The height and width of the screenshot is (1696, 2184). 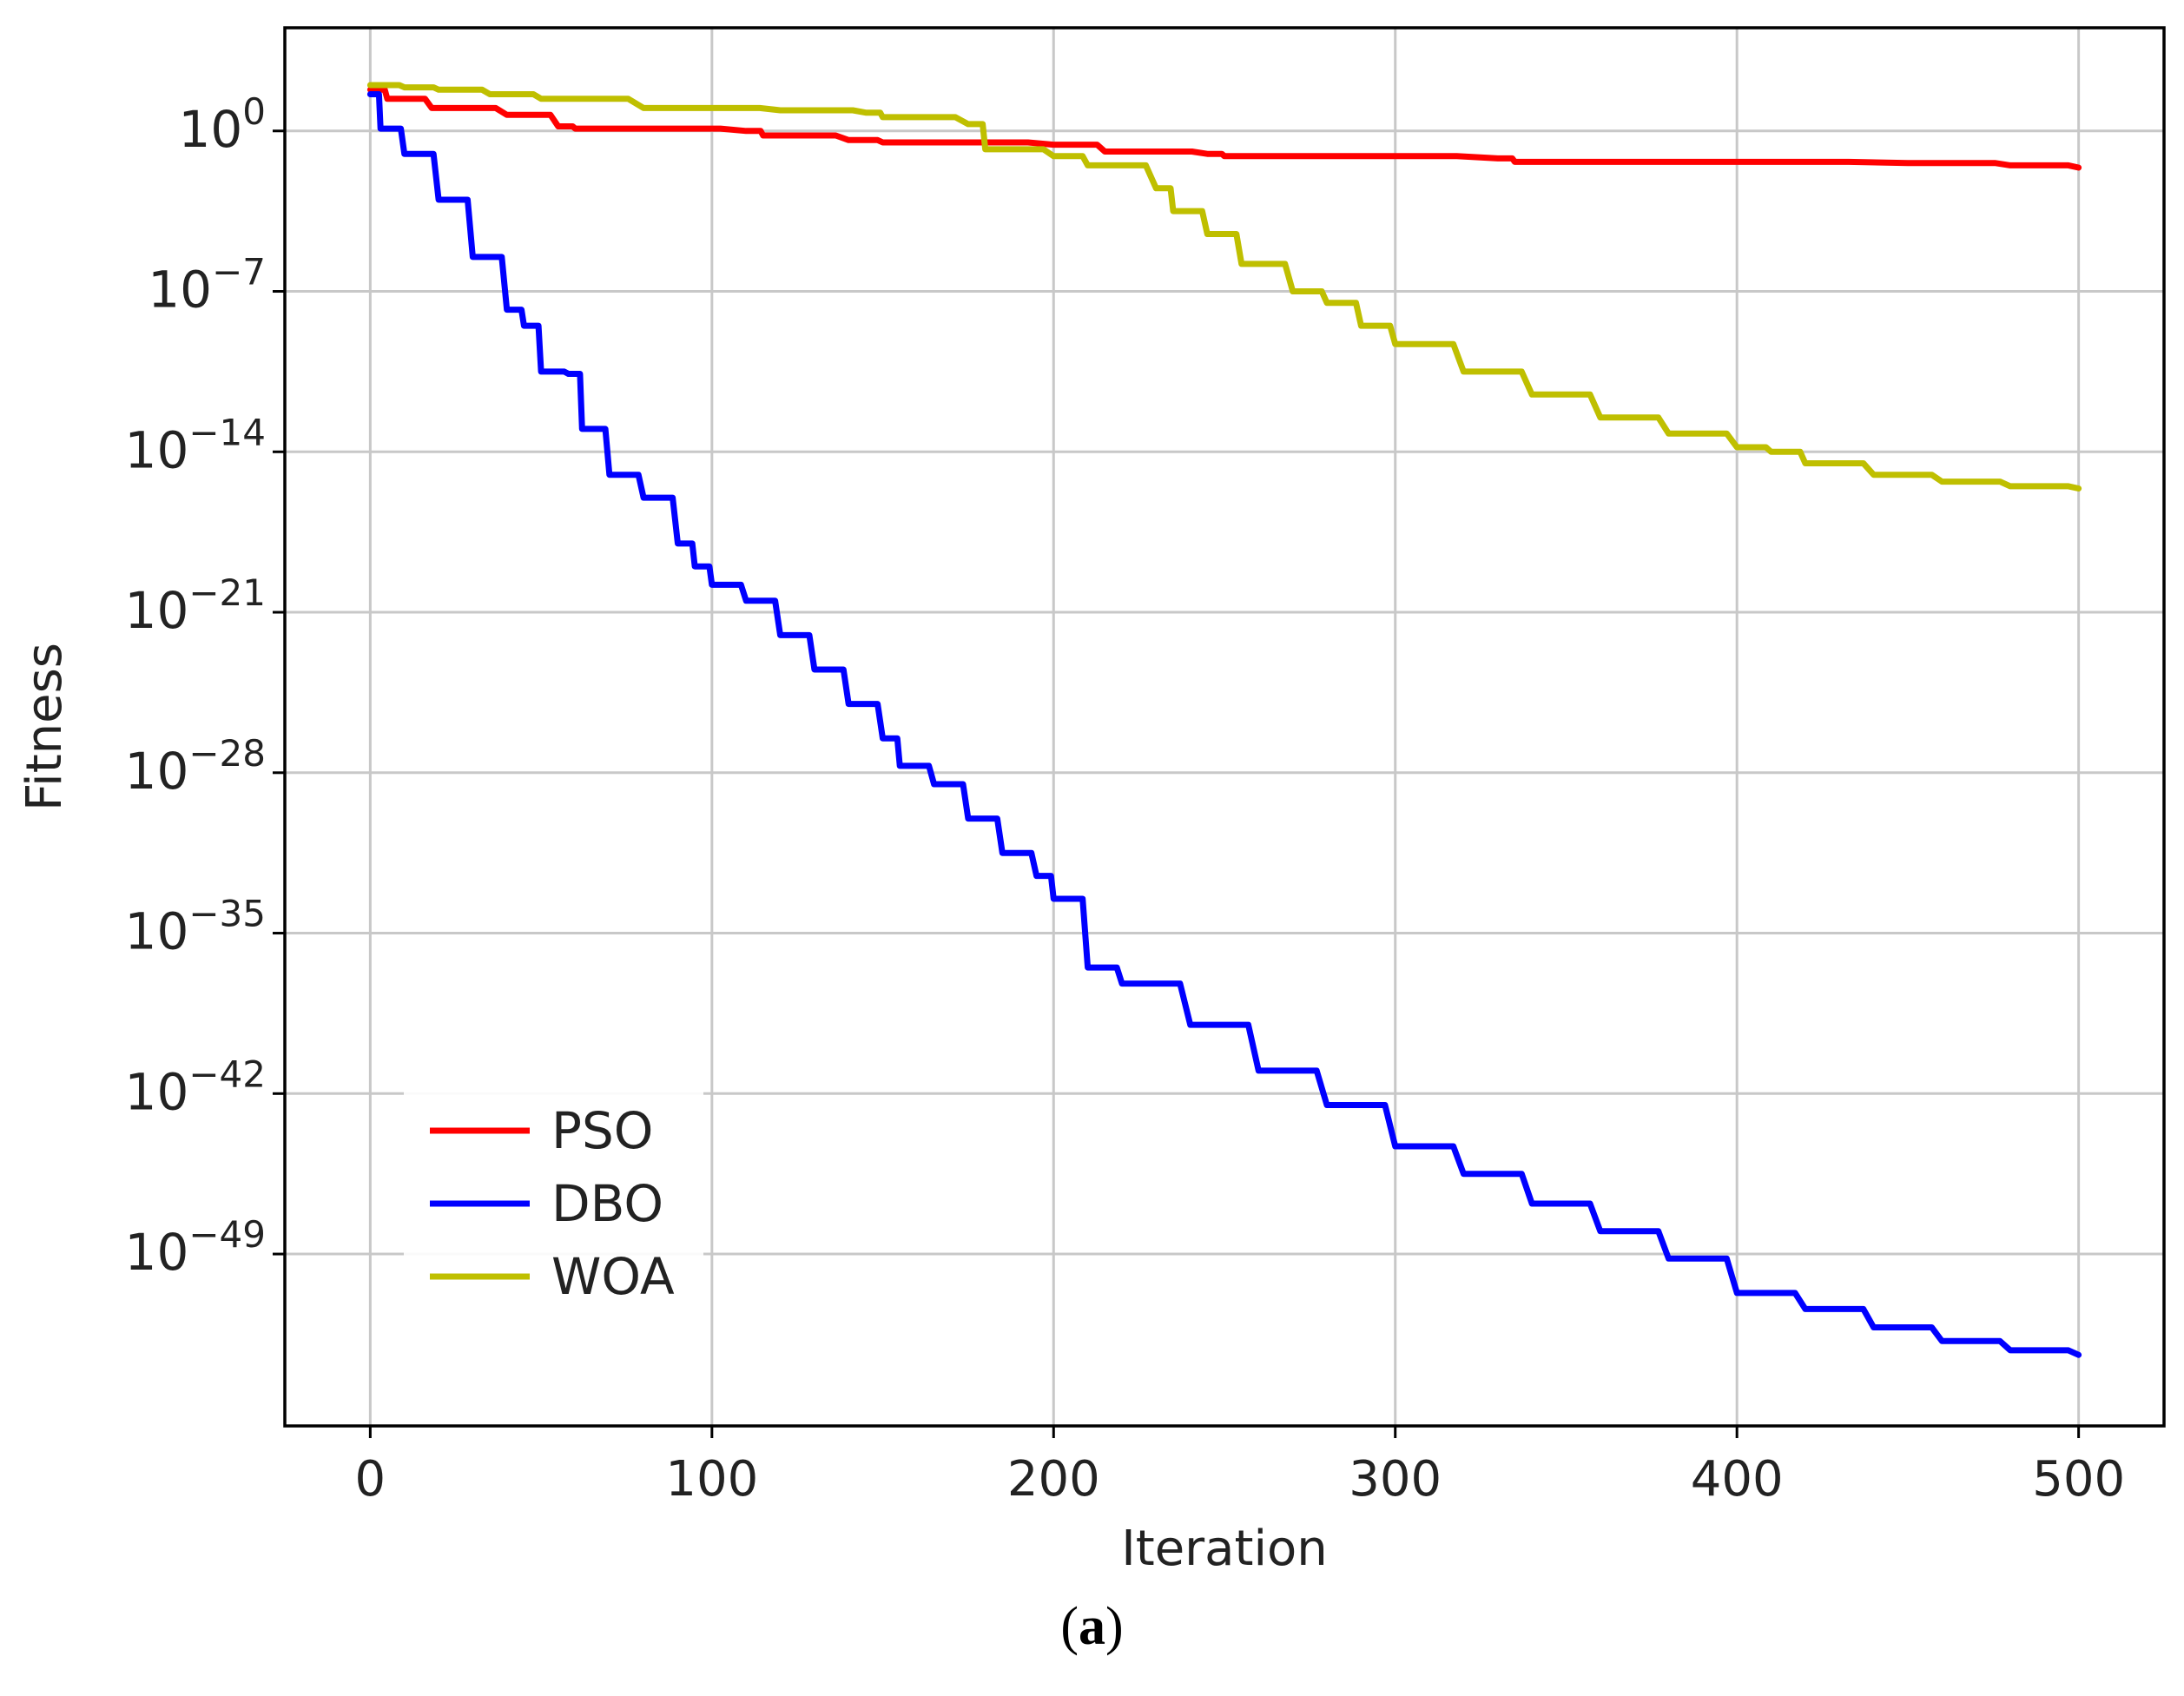 I want to click on y-tick-label: 10⁻³⁵, so click(x=195, y=927).